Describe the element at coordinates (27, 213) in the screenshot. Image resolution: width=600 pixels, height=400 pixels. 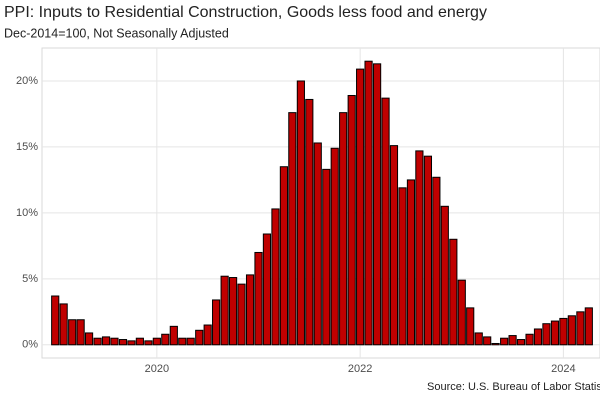
I see `y-tick-label: 10%` at that location.